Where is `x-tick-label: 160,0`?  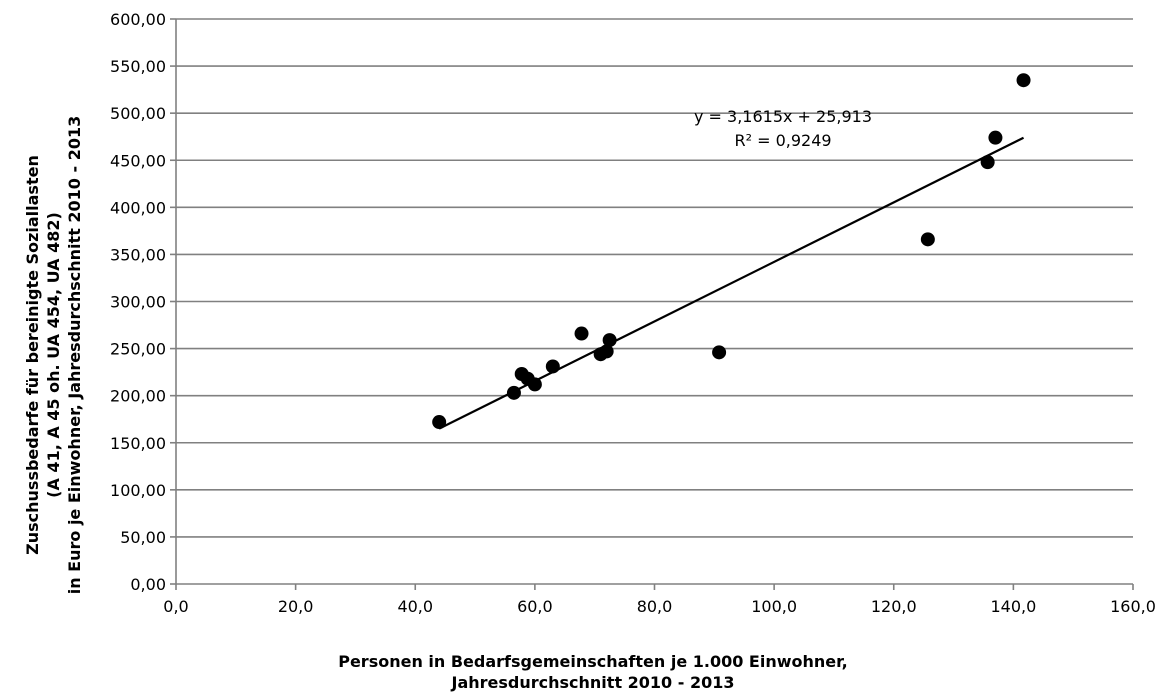
x-tick-label: 160,0 is located at coordinates (1133, 606).